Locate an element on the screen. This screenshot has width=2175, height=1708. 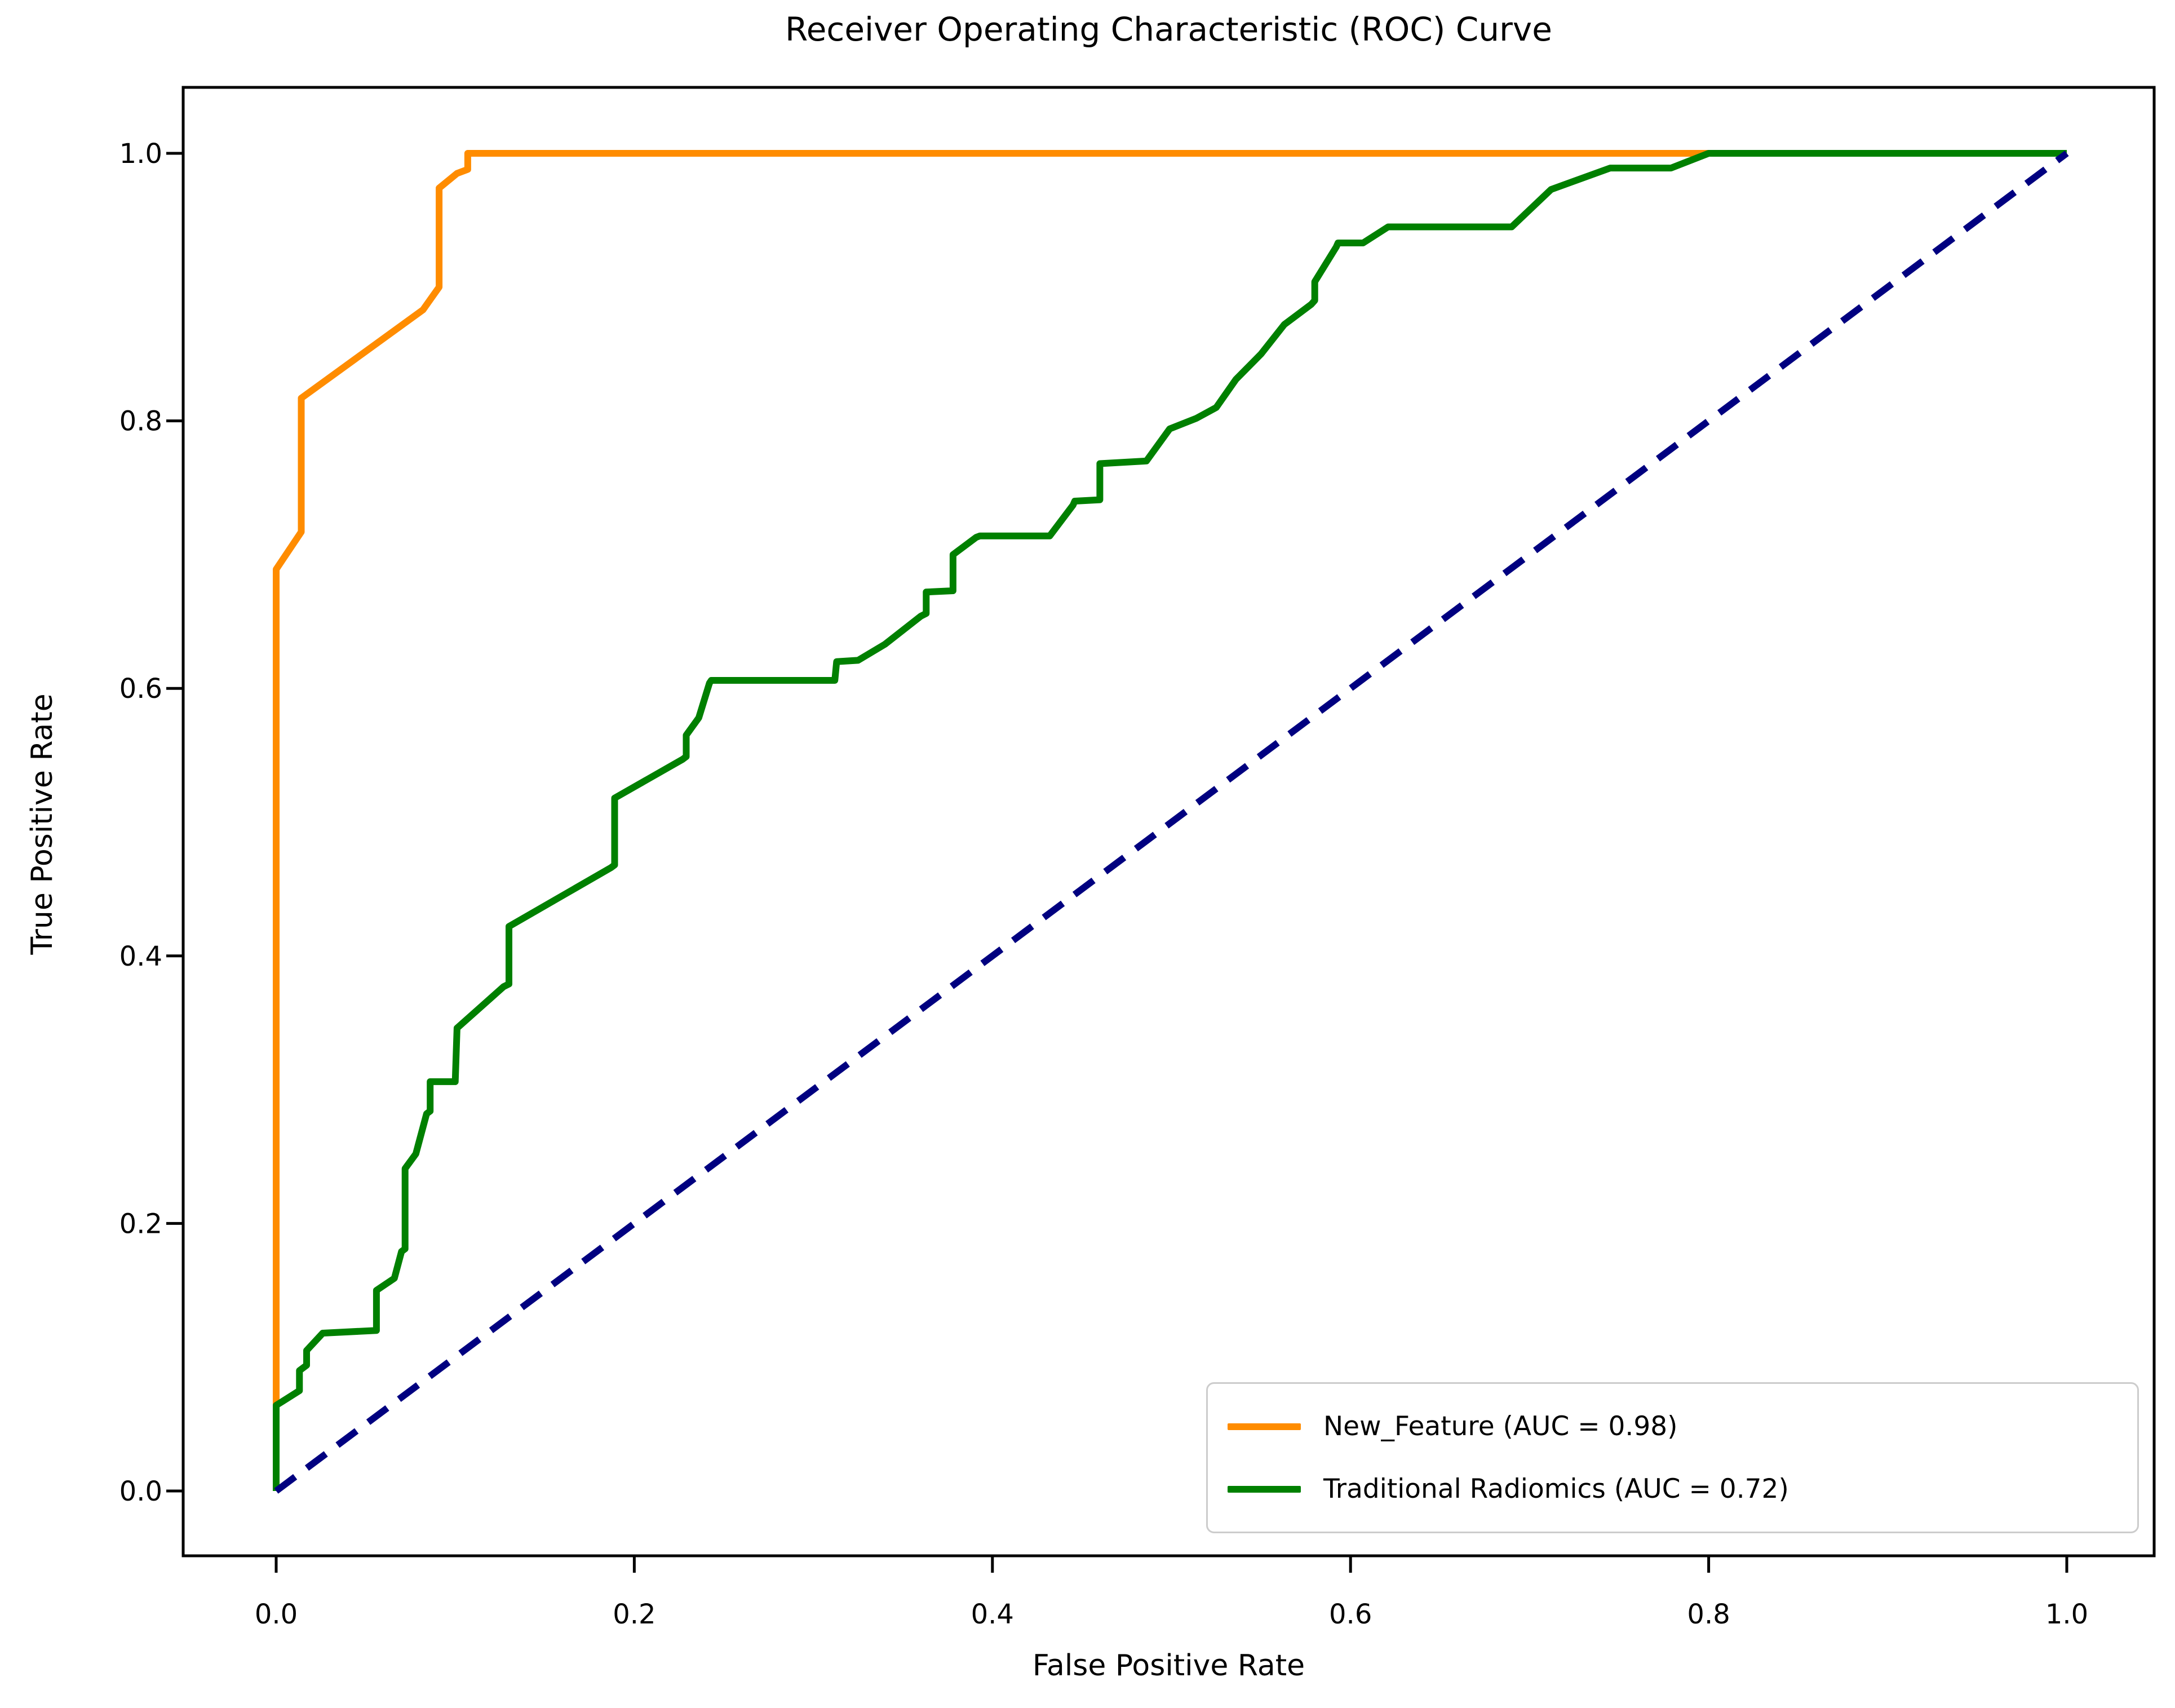
x-tick-label: 0.4 is located at coordinates (993, 1614).